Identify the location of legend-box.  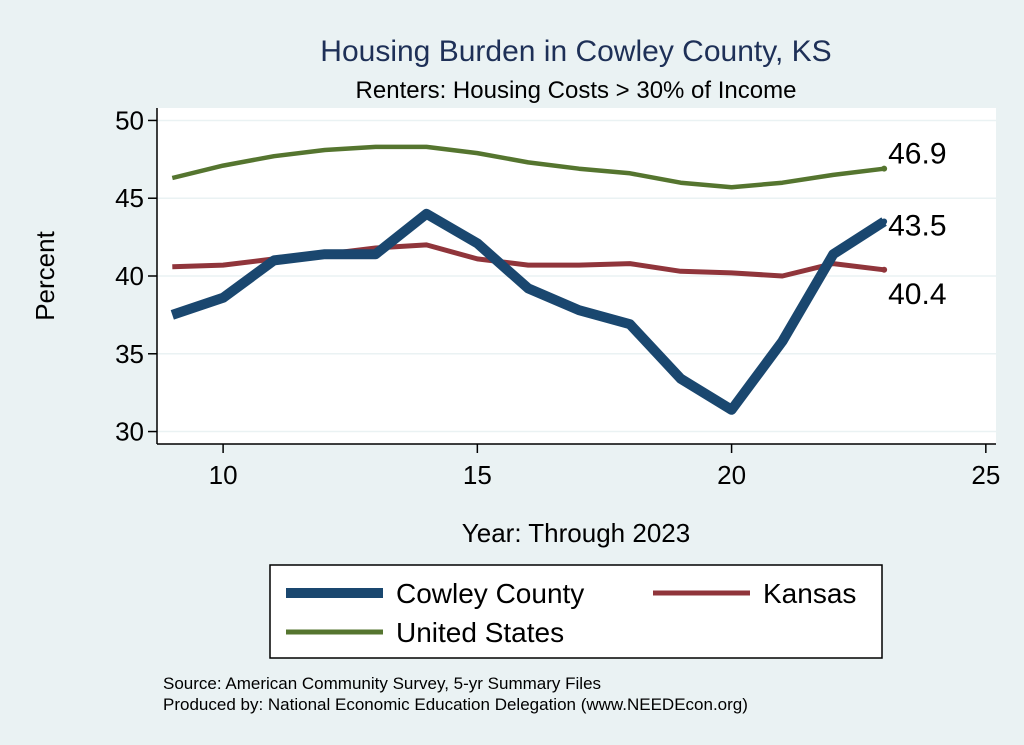
(576, 611).